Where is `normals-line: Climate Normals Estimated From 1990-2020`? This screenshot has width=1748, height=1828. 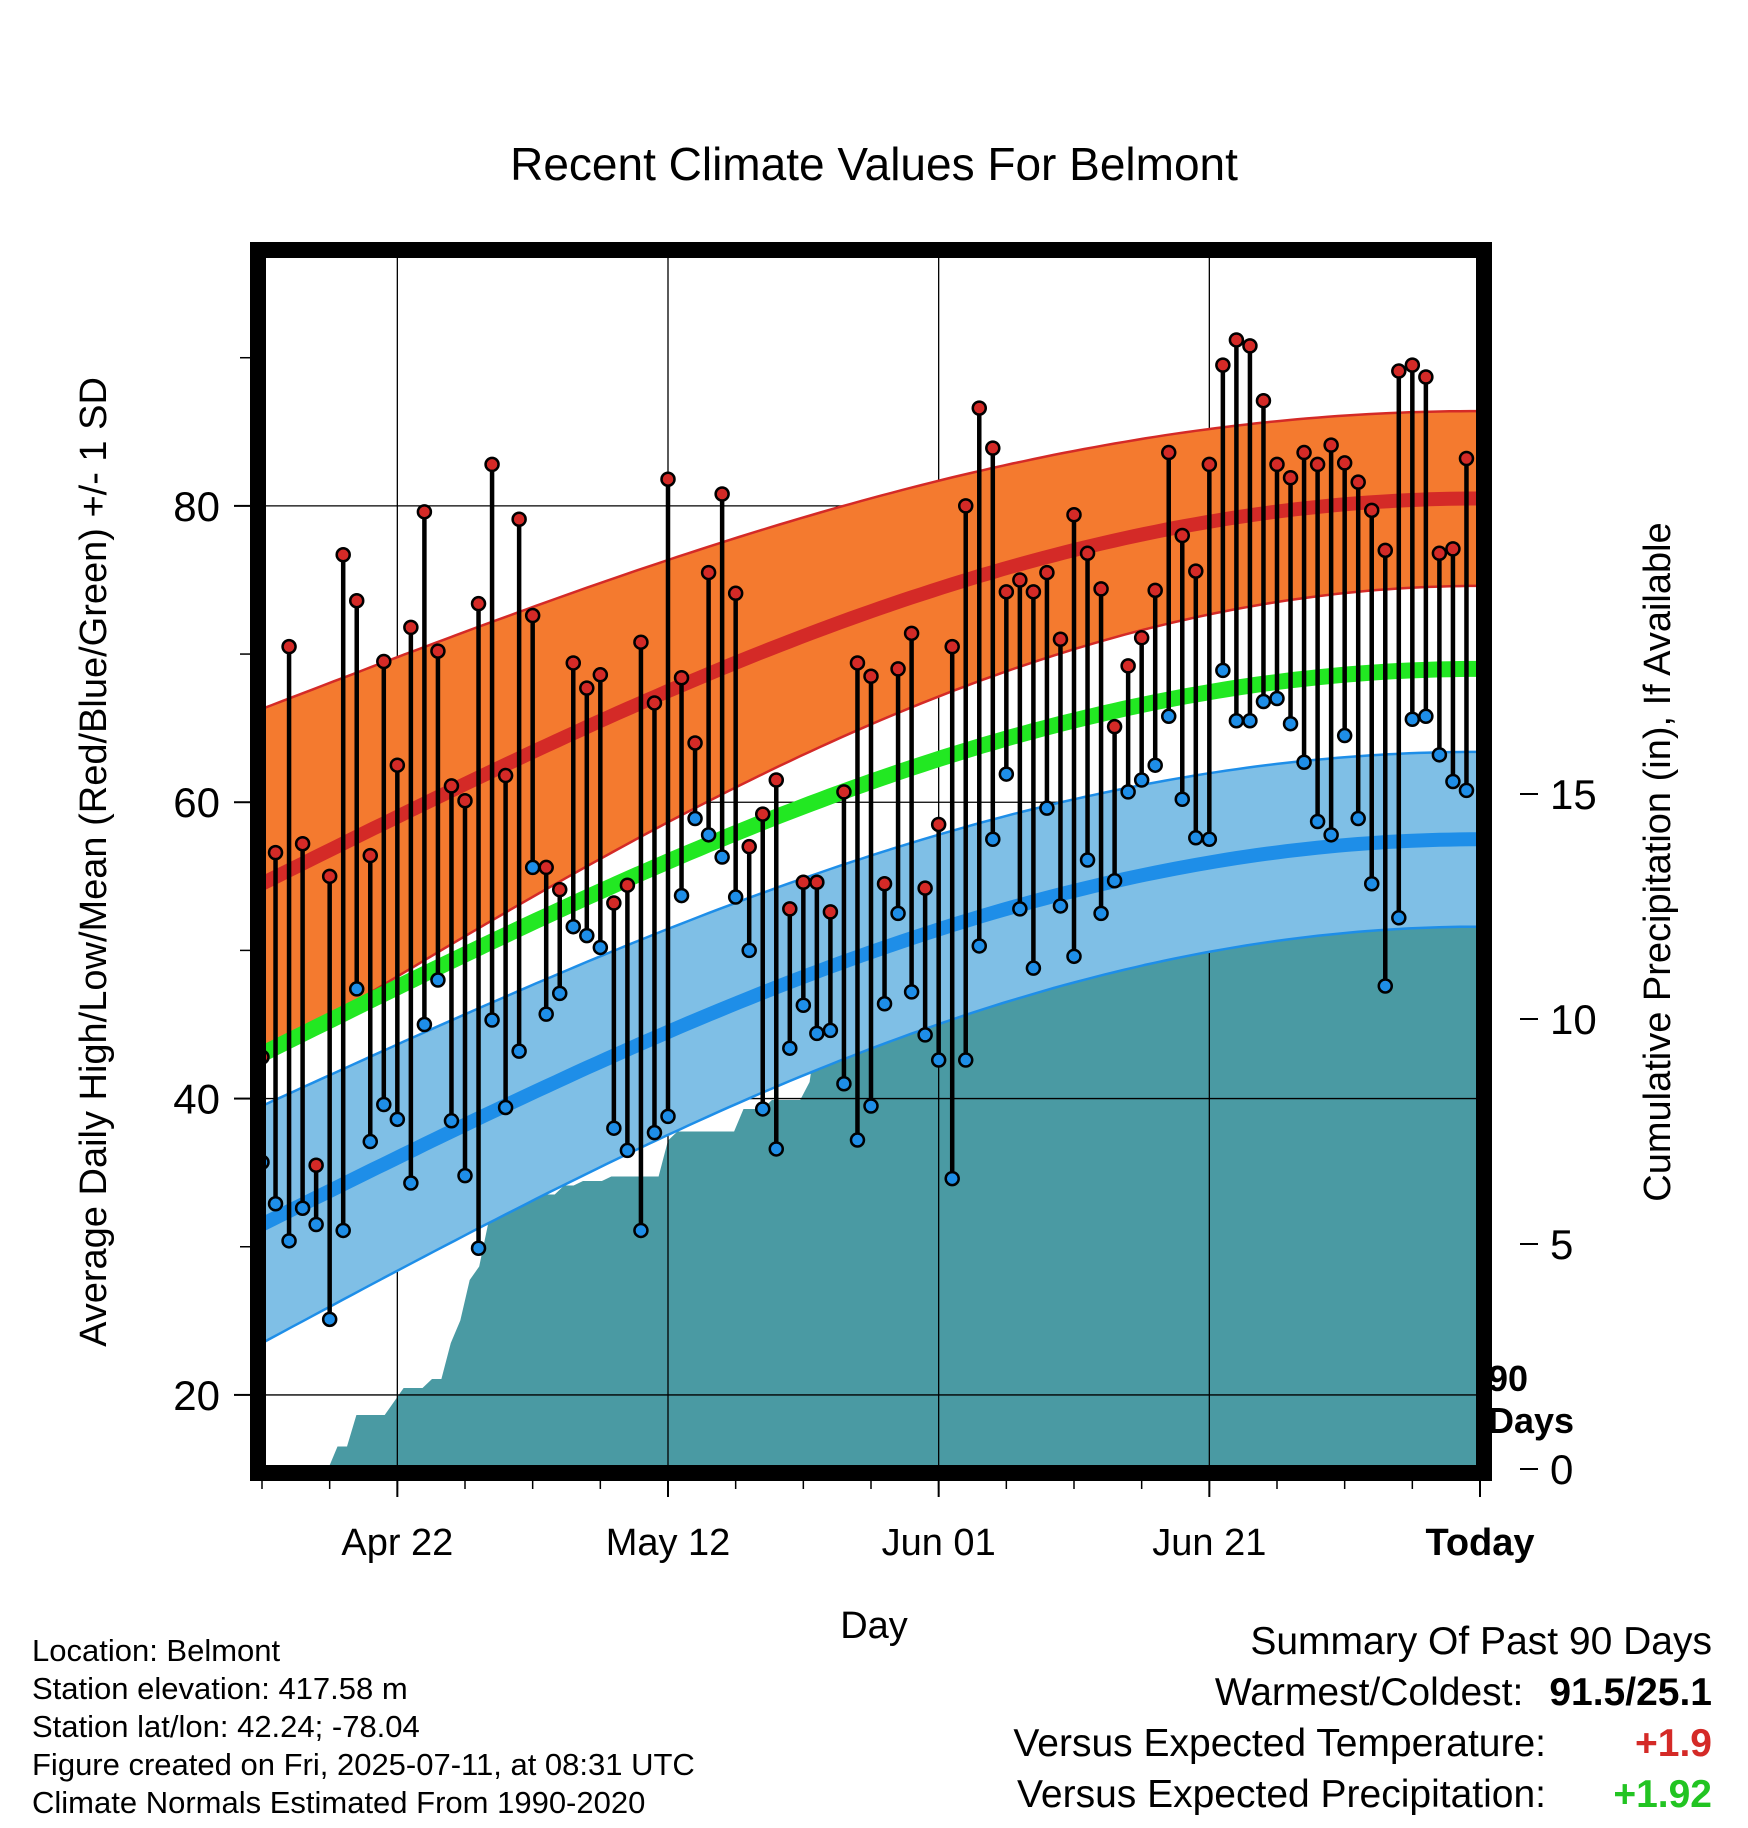 normals-line: Climate Normals Estimated From 1990-2020 is located at coordinates (339, 1802).